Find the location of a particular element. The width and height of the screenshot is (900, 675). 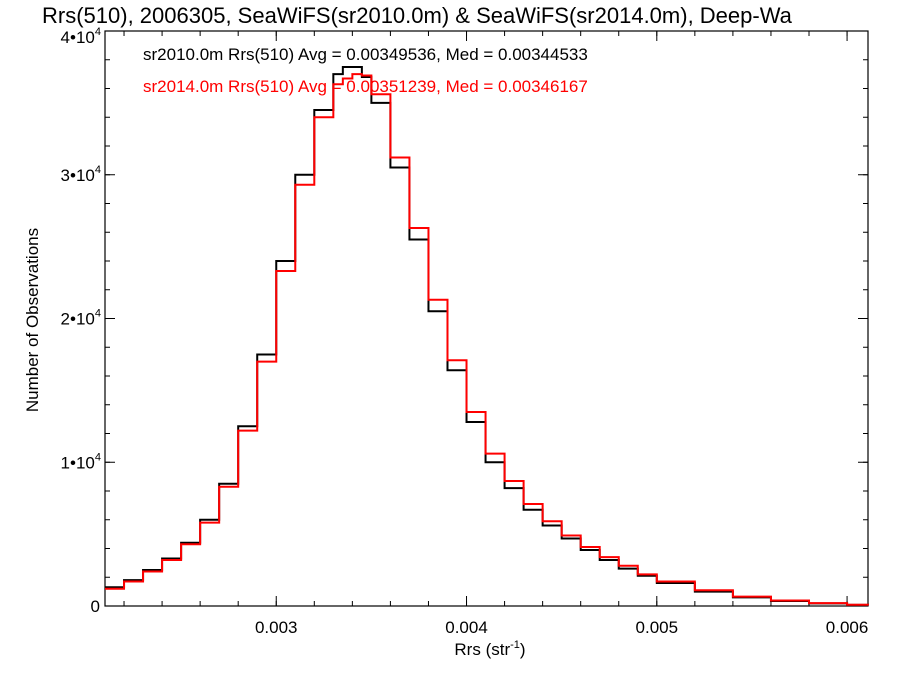

y-tick-label: 1•104 is located at coordinates (81, 461).